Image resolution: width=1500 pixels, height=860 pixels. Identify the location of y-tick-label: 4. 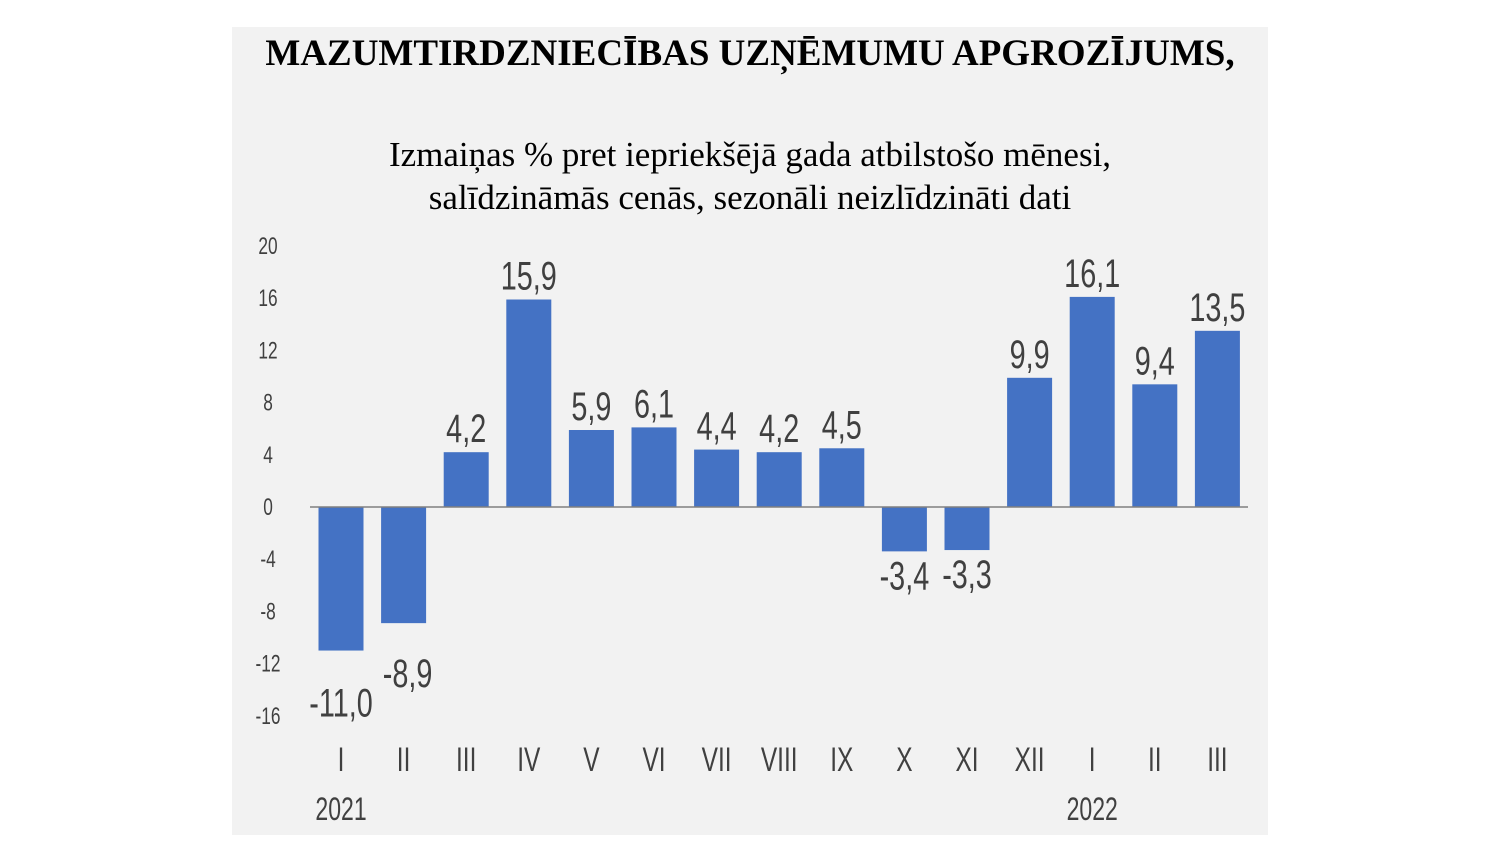
(268, 455).